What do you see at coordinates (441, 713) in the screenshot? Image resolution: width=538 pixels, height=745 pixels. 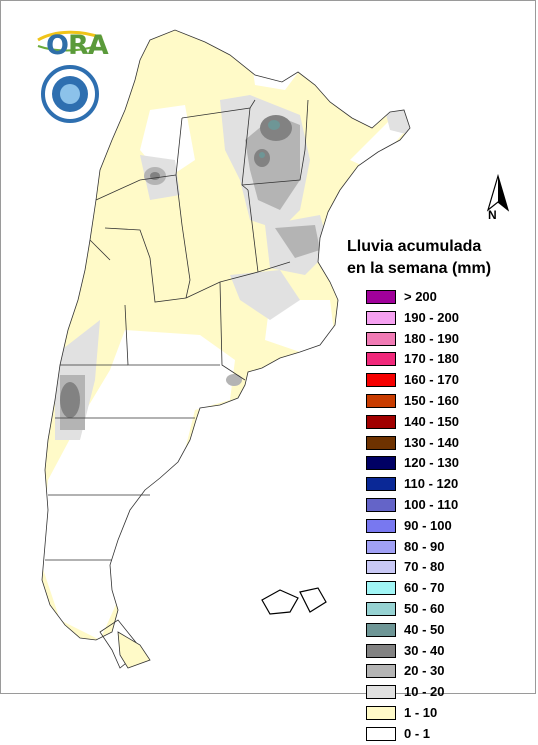 I see `legend-item: 1 - 10` at bounding box center [441, 713].